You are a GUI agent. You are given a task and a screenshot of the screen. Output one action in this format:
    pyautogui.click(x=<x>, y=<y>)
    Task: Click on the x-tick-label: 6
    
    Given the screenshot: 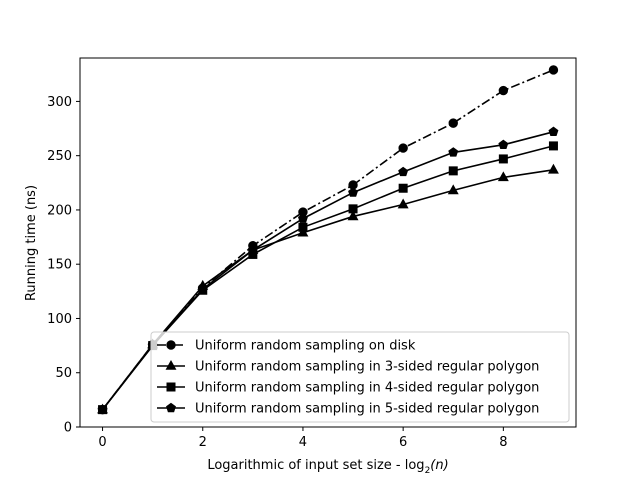 What is the action you would take?
    pyautogui.click(x=403, y=442)
    